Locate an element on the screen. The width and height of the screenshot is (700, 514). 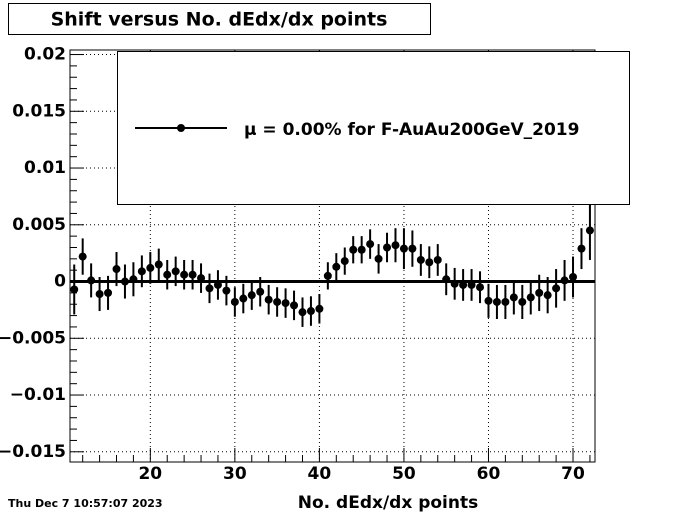
x-tick-label: 40 is located at coordinates (320, 474).